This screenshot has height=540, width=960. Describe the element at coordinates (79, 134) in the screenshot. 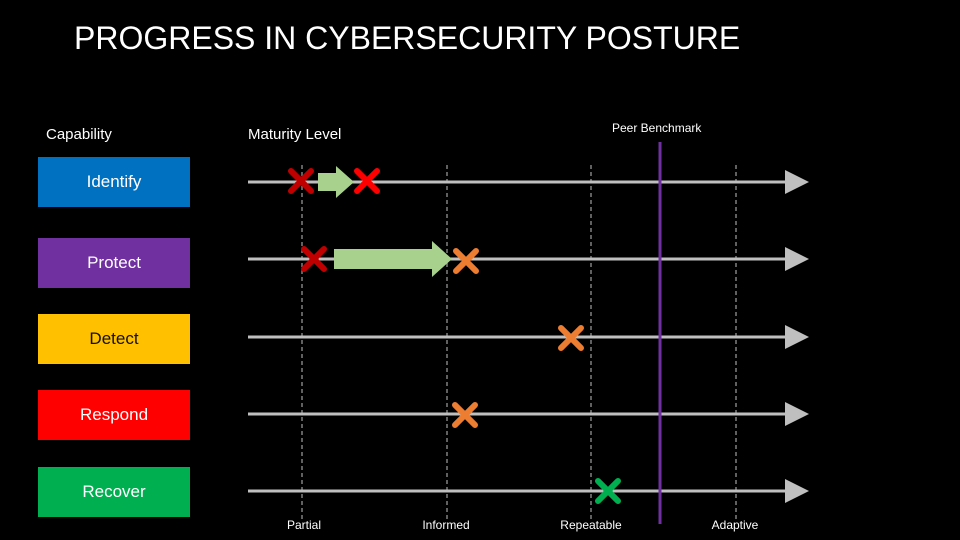

I see `capability-header: Capability` at that location.